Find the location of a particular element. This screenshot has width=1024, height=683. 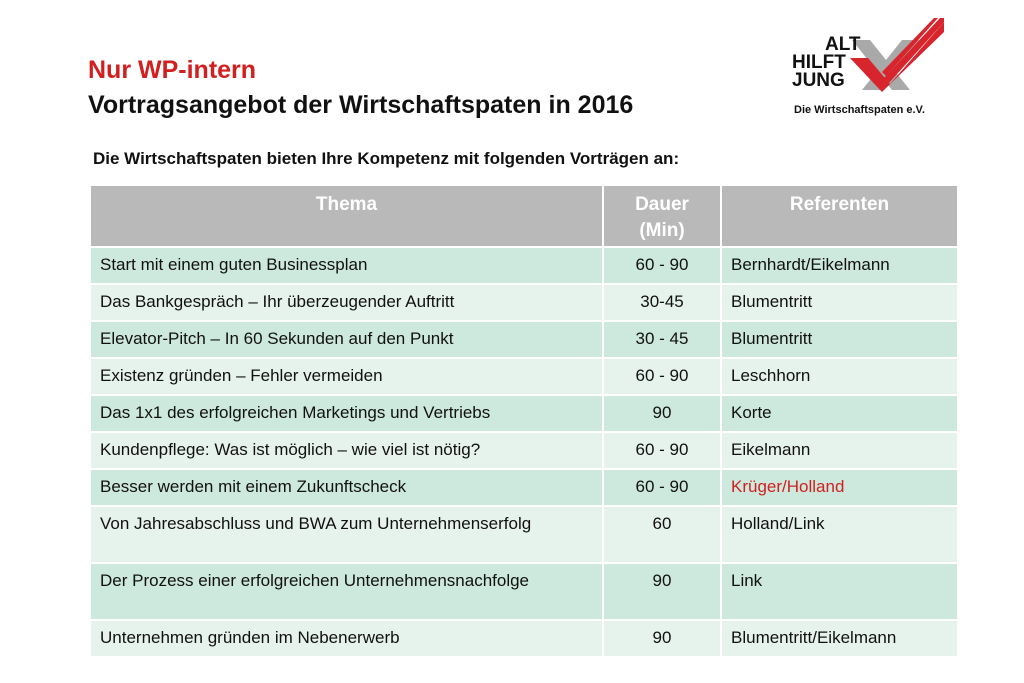

speakers-cell: Blumentritt/Eikelmann is located at coordinates (839, 638).